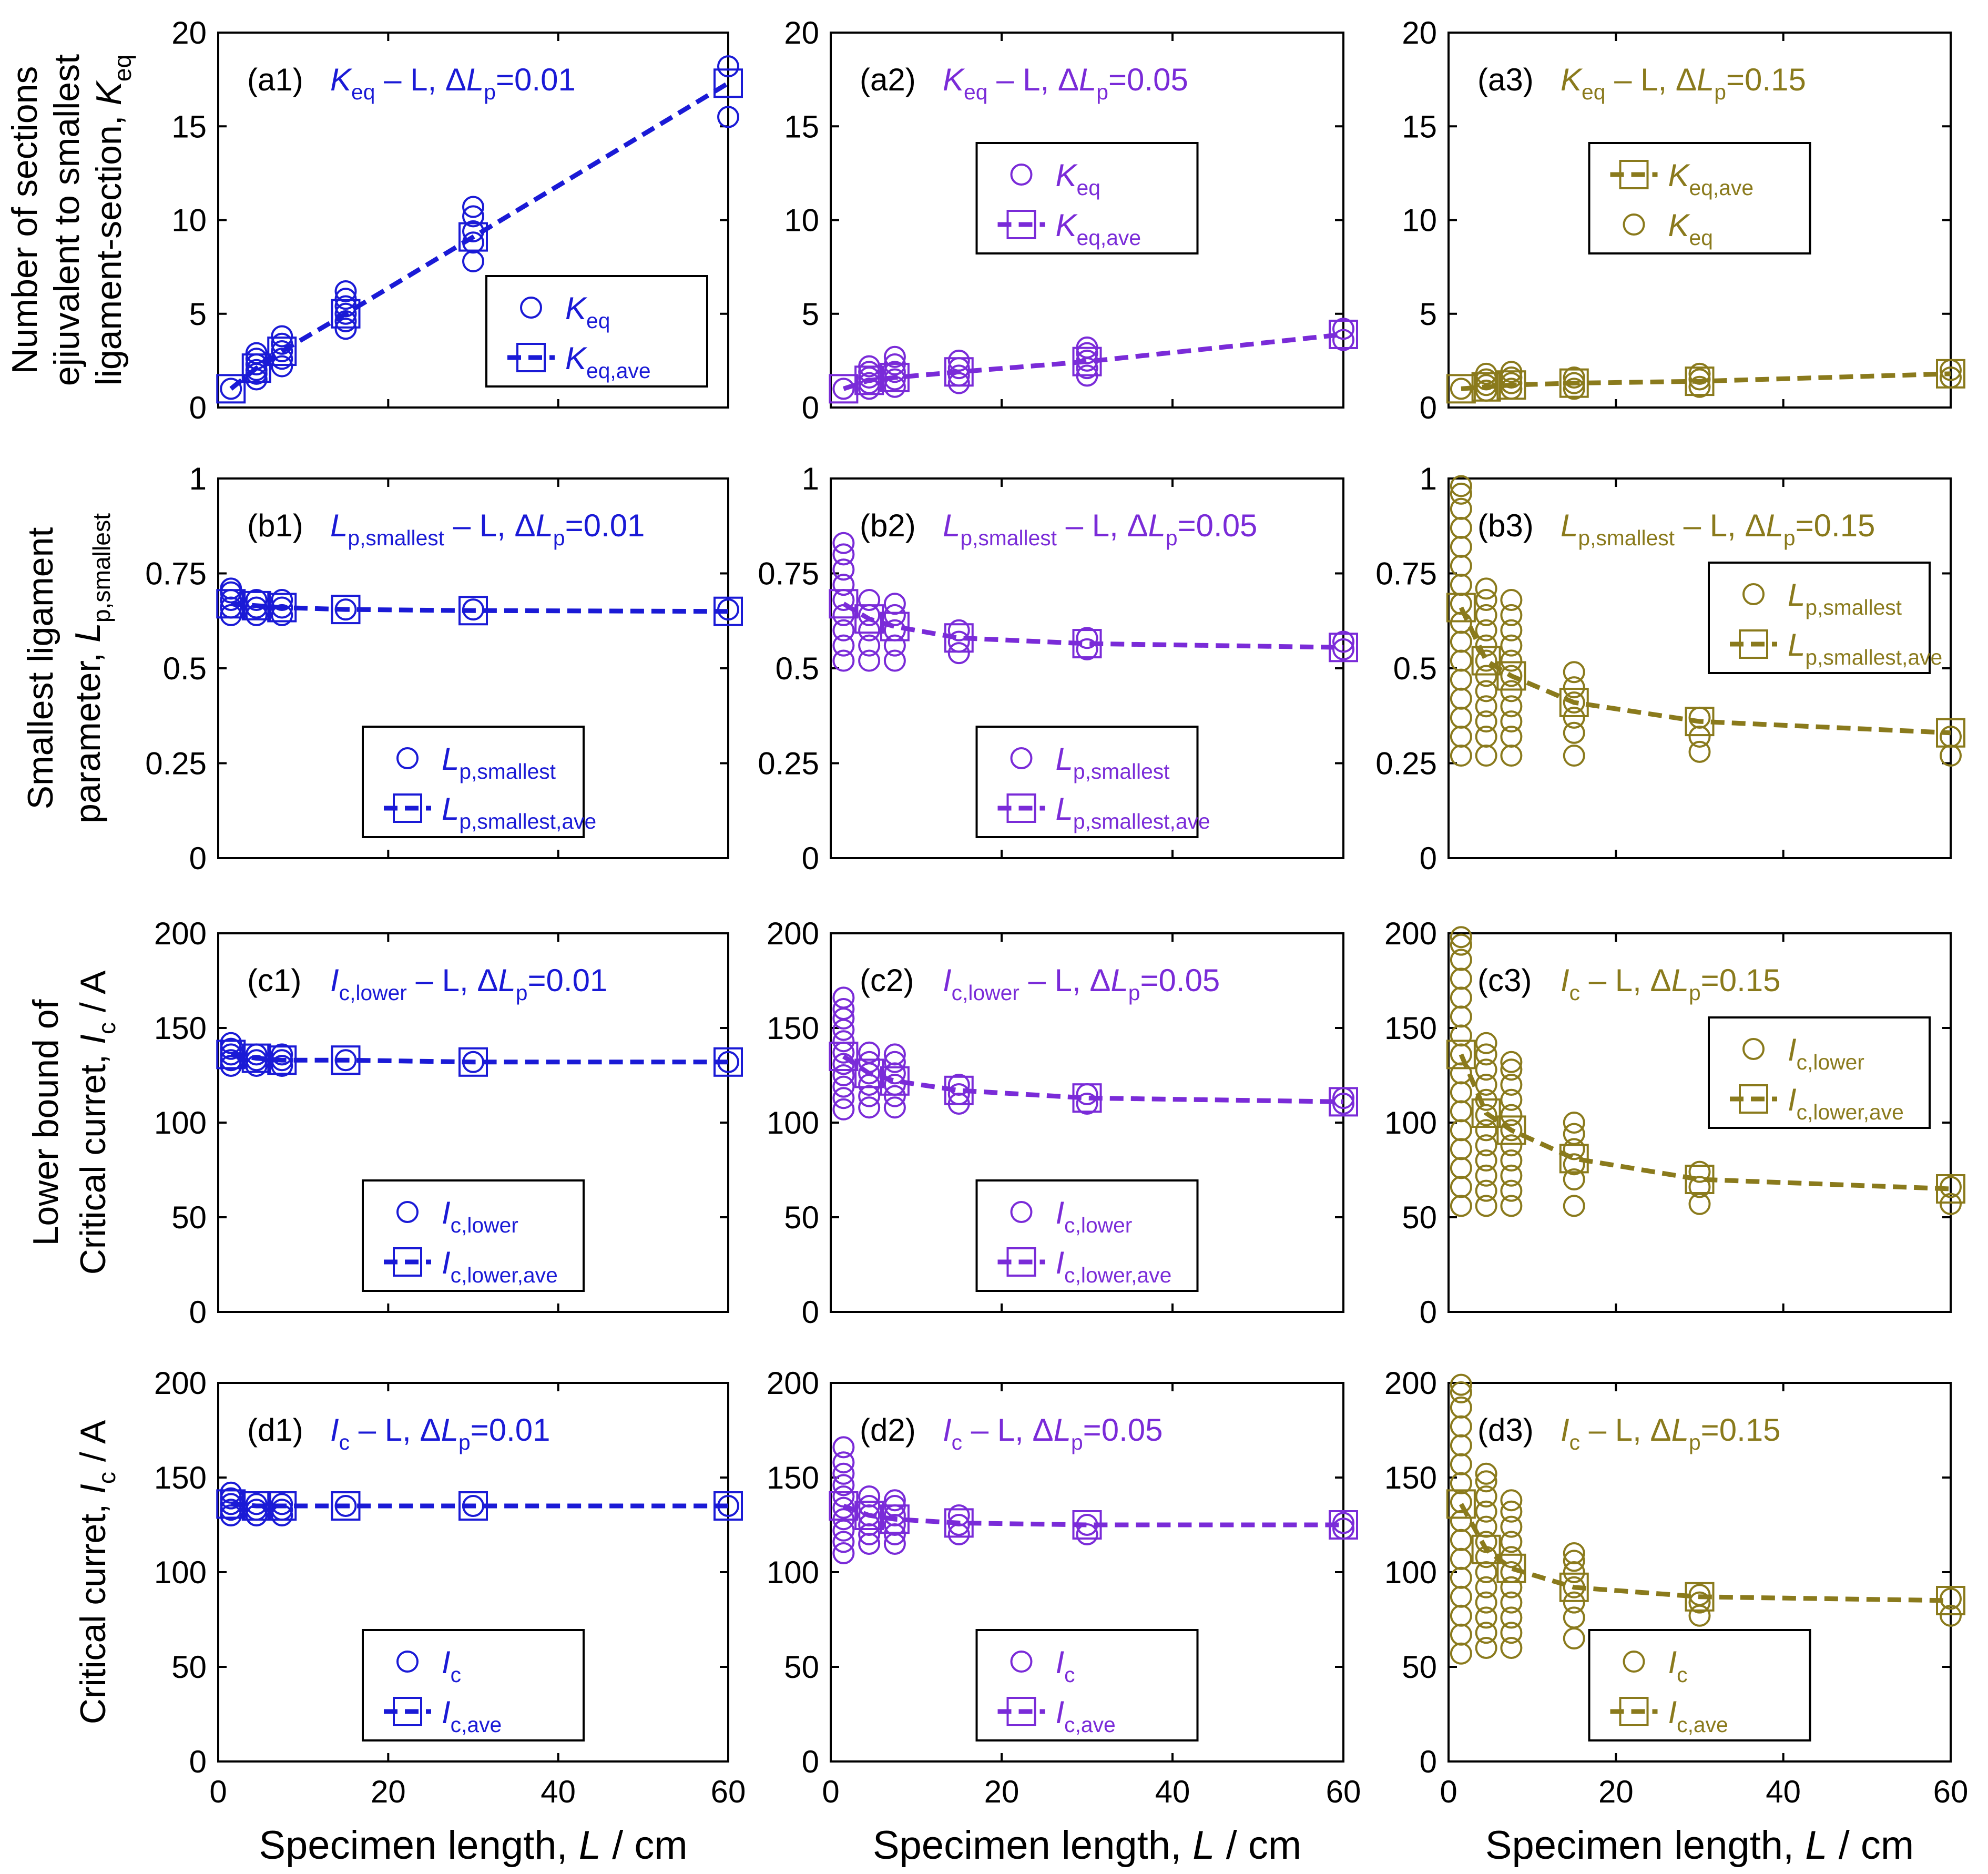 The width and height of the screenshot is (1988, 1874). Describe the element at coordinates (1173, 1791) in the screenshot. I see `x-tick-label: 40` at that location.